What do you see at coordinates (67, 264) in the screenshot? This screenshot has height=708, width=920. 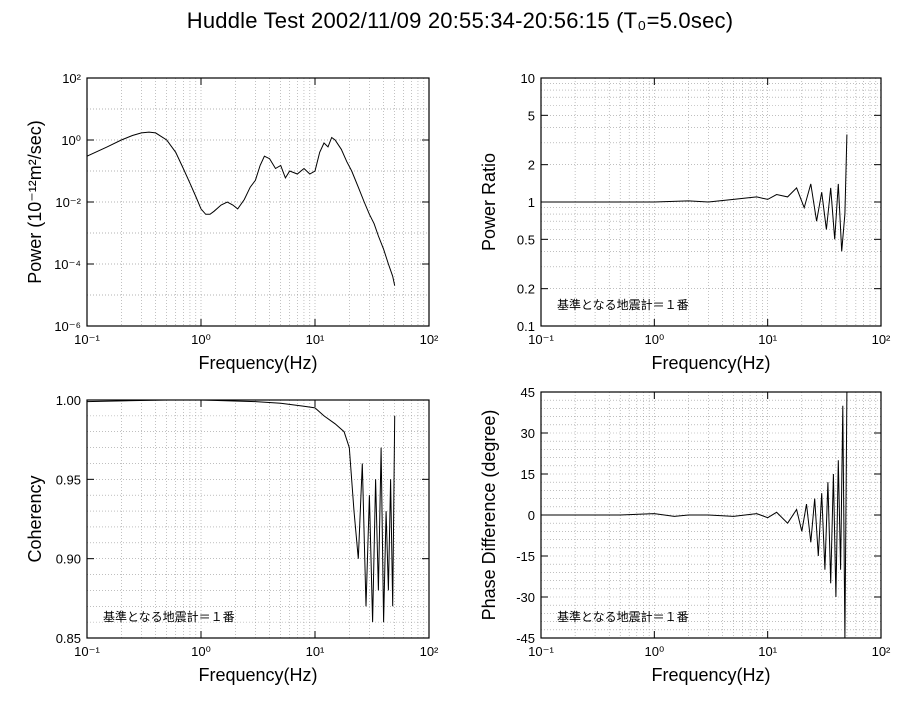 I see `y-tick-label: 10⁻⁴` at bounding box center [67, 264].